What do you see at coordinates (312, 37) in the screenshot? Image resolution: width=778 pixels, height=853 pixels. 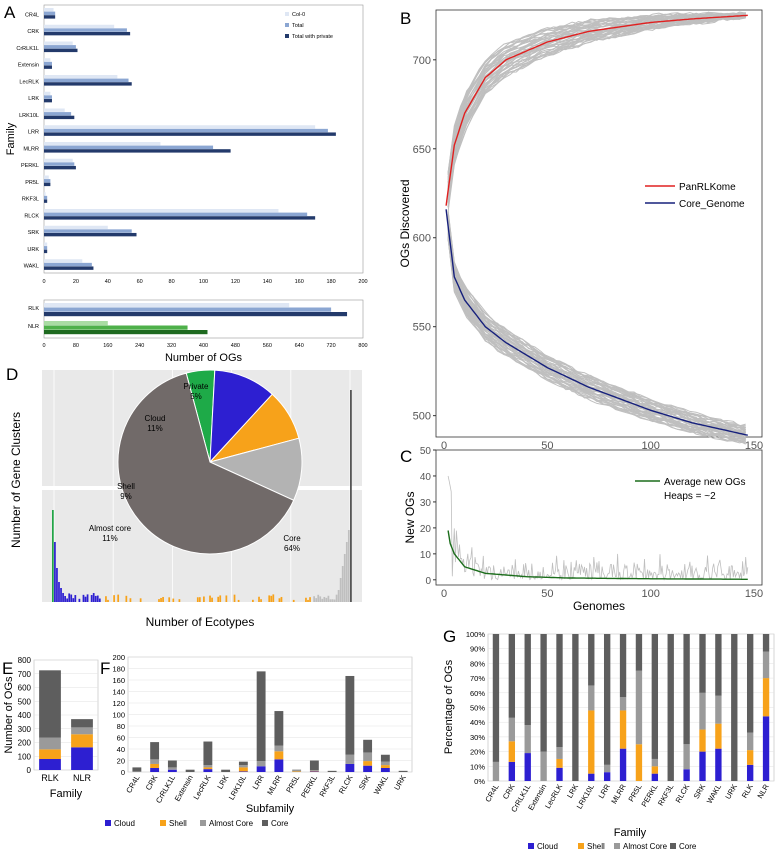 I see `legend-label: Total with private` at bounding box center [312, 37].